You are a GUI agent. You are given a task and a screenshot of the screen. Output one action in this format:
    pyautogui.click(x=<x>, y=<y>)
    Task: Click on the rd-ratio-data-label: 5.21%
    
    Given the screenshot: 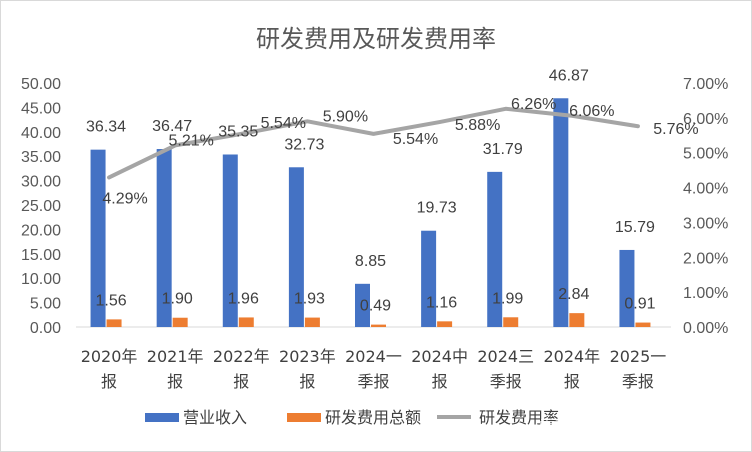 What is the action you would take?
    pyautogui.click(x=190, y=140)
    